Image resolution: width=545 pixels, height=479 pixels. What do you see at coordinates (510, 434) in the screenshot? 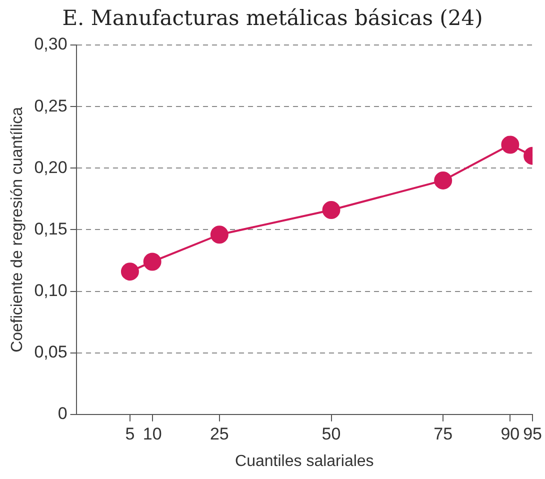
I see `x-tick-label: 90` at bounding box center [510, 434].